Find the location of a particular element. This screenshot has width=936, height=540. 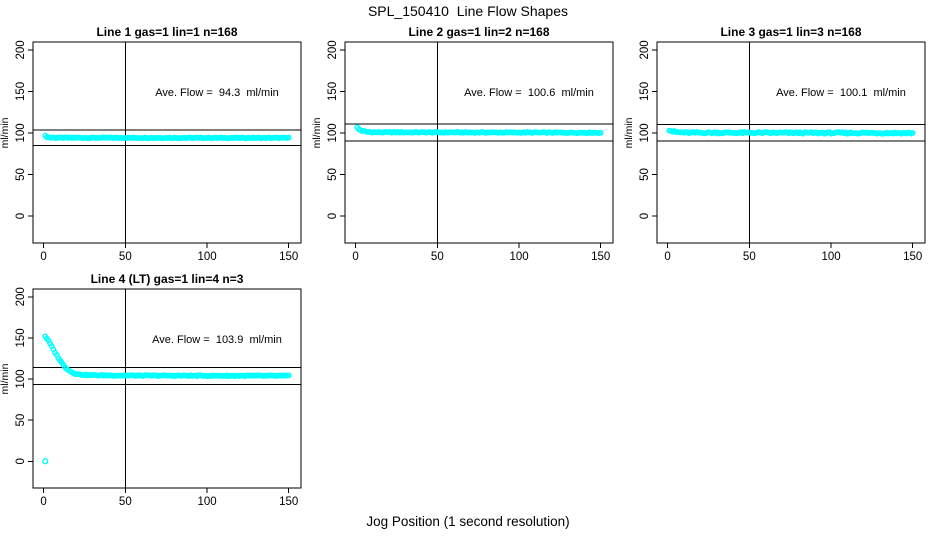

panel-2-plot: 0 50 100 150 0 50 100 150 200 ml/min is located at coordinates (462, 151).